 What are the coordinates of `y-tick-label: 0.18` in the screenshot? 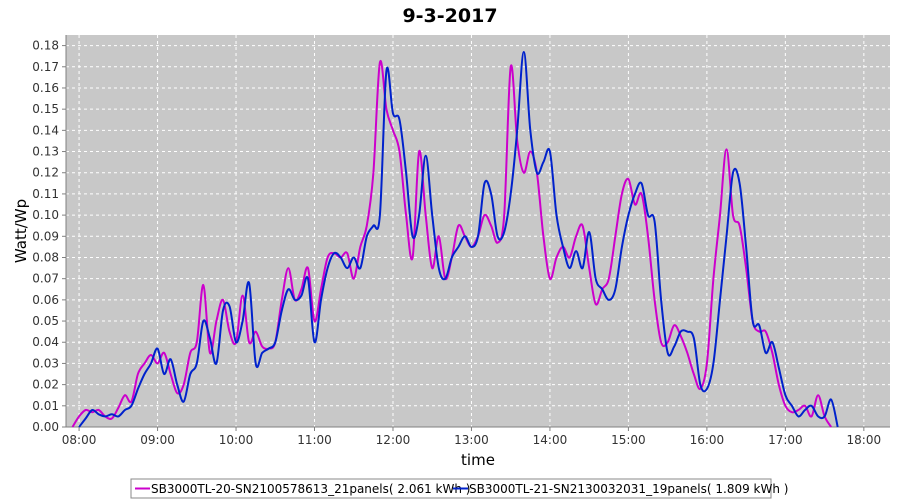 It's located at (45, 46).